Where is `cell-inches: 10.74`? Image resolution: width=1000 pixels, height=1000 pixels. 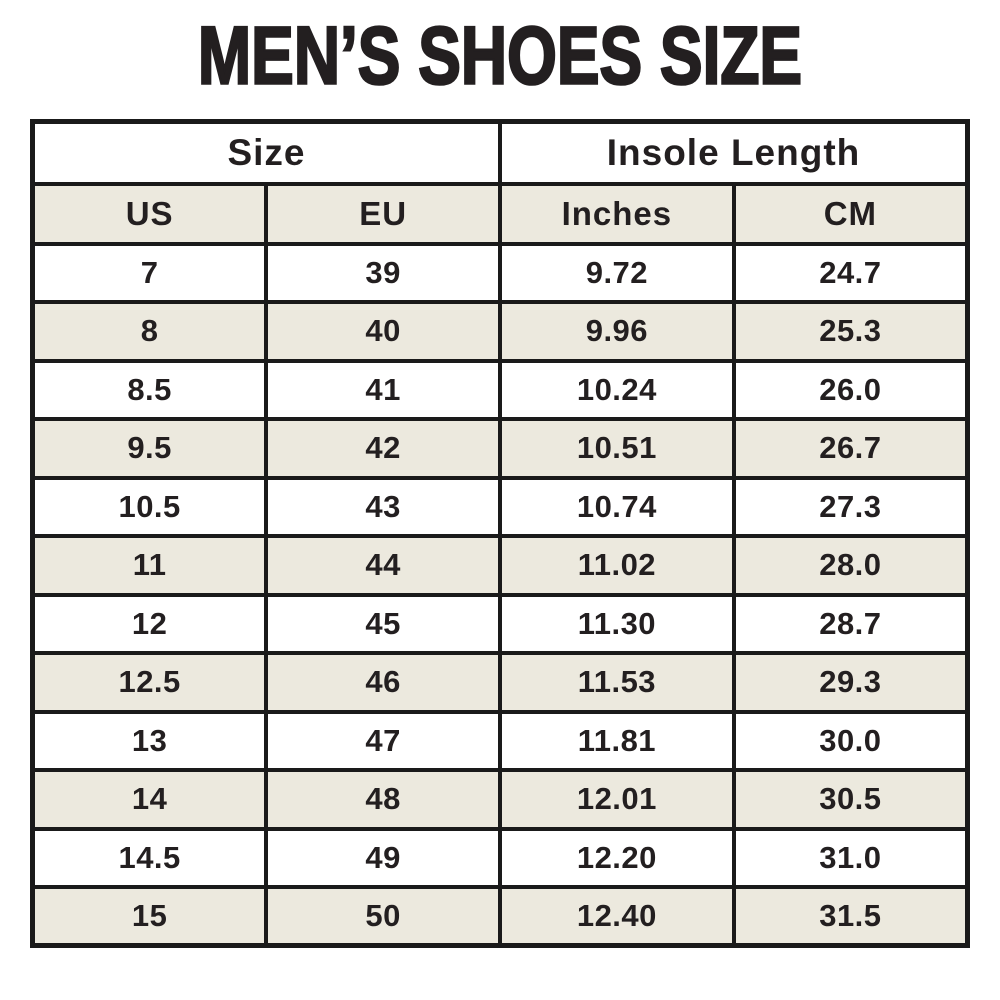
cell-inches: 10.74 is located at coordinates (617, 506).